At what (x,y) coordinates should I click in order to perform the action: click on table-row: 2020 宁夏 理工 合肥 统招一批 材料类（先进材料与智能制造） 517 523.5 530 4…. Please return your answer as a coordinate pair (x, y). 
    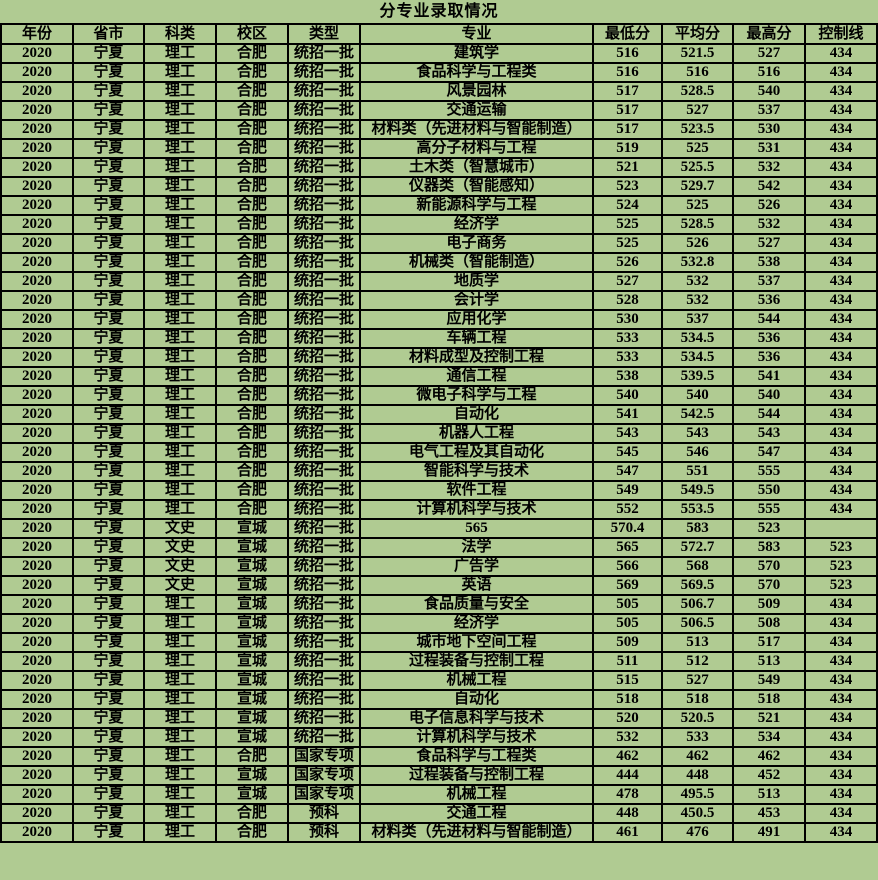
    Looking at the image, I should click on (439, 129).